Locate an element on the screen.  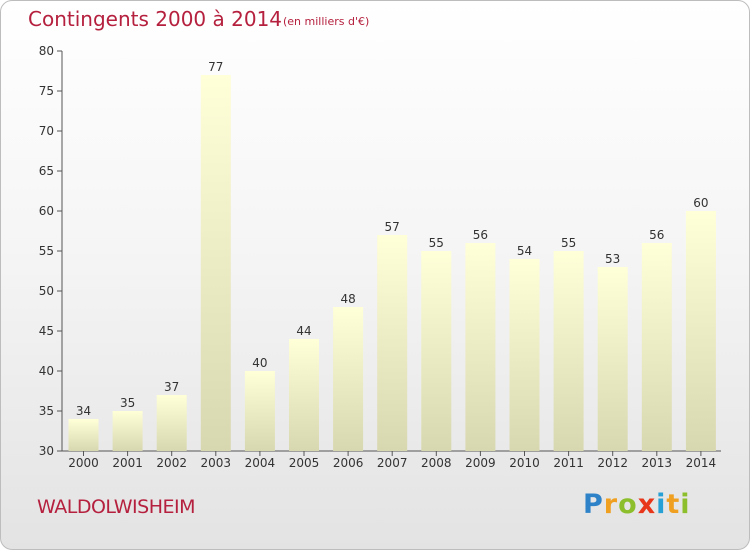
y-tick-label: 45 is located at coordinates (46, 331).